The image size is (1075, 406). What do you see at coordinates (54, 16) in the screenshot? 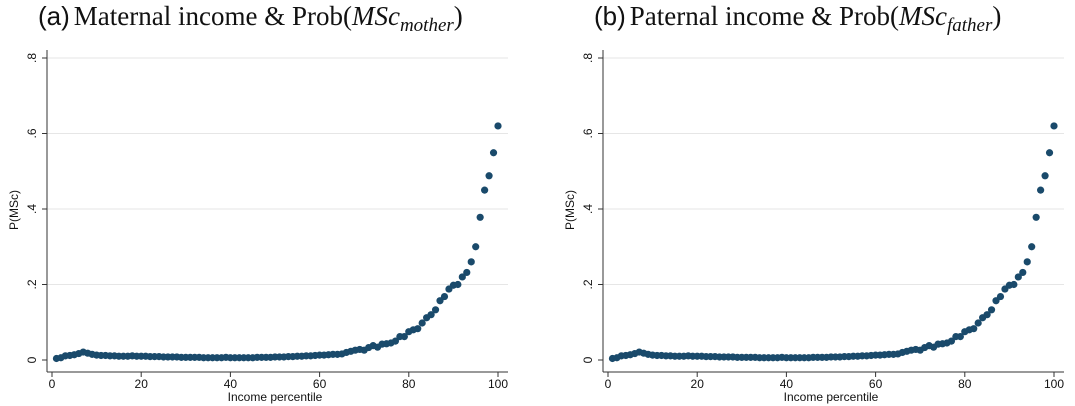
I see `panel-tag: (a)` at bounding box center [54, 16].